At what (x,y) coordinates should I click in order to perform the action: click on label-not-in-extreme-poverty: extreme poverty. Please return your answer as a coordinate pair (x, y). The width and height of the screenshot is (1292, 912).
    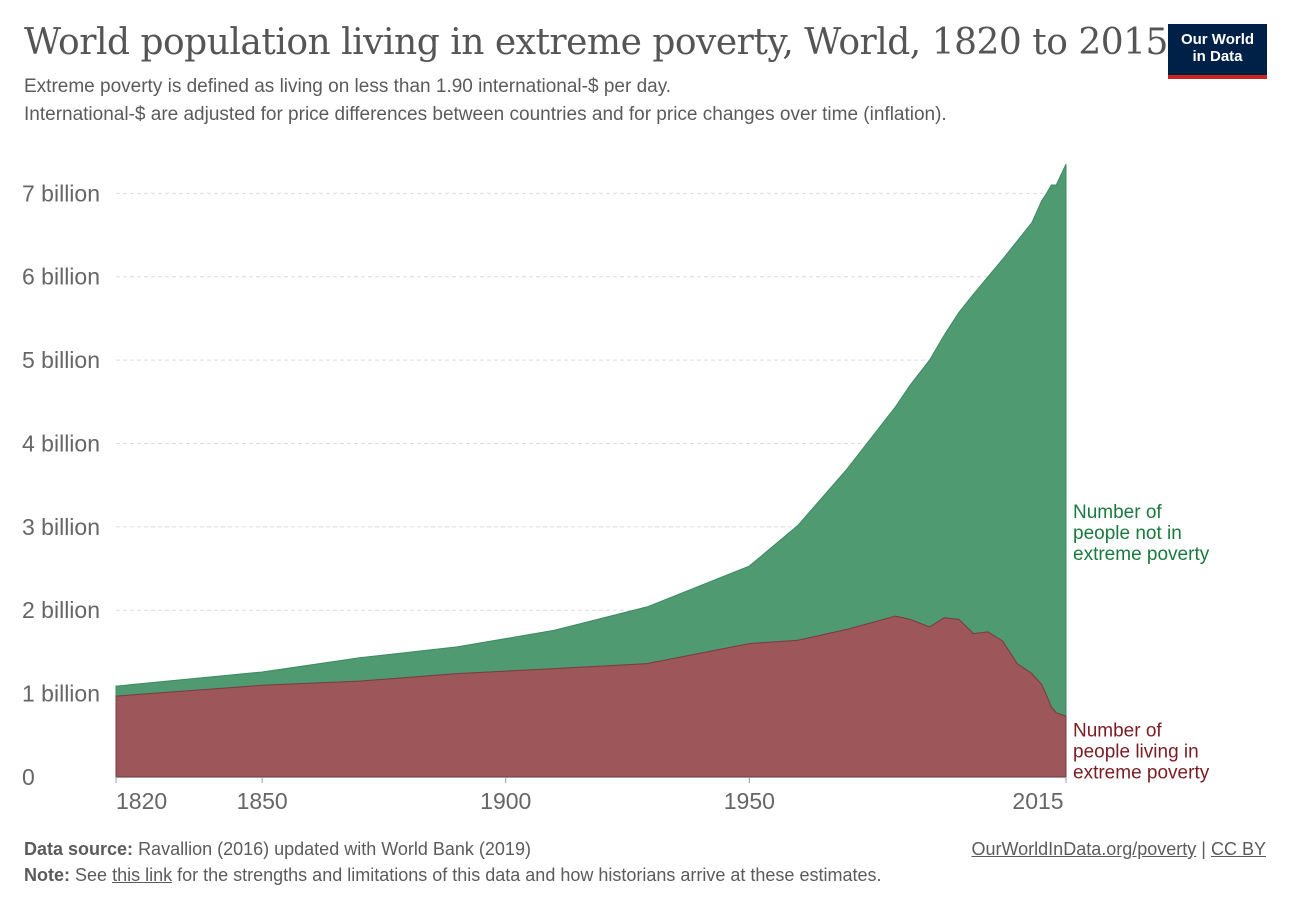
    Looking at the image, I should click on (1141, 554).